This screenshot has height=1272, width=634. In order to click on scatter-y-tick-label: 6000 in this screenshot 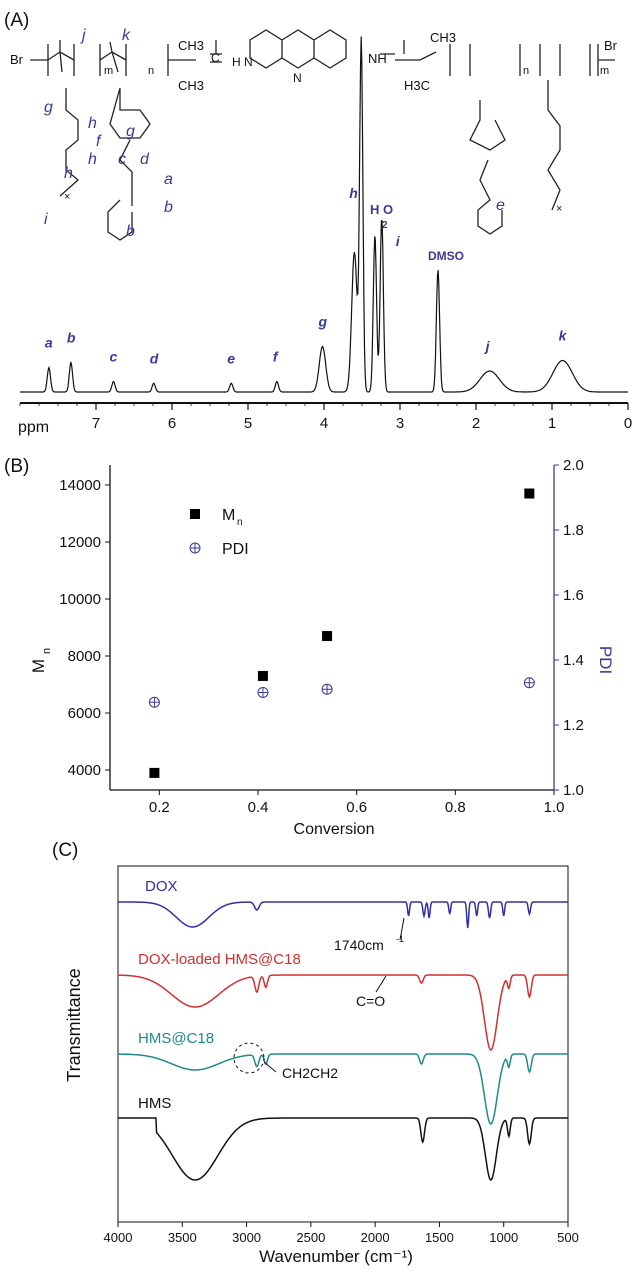, I will do `click(84, 713)`.